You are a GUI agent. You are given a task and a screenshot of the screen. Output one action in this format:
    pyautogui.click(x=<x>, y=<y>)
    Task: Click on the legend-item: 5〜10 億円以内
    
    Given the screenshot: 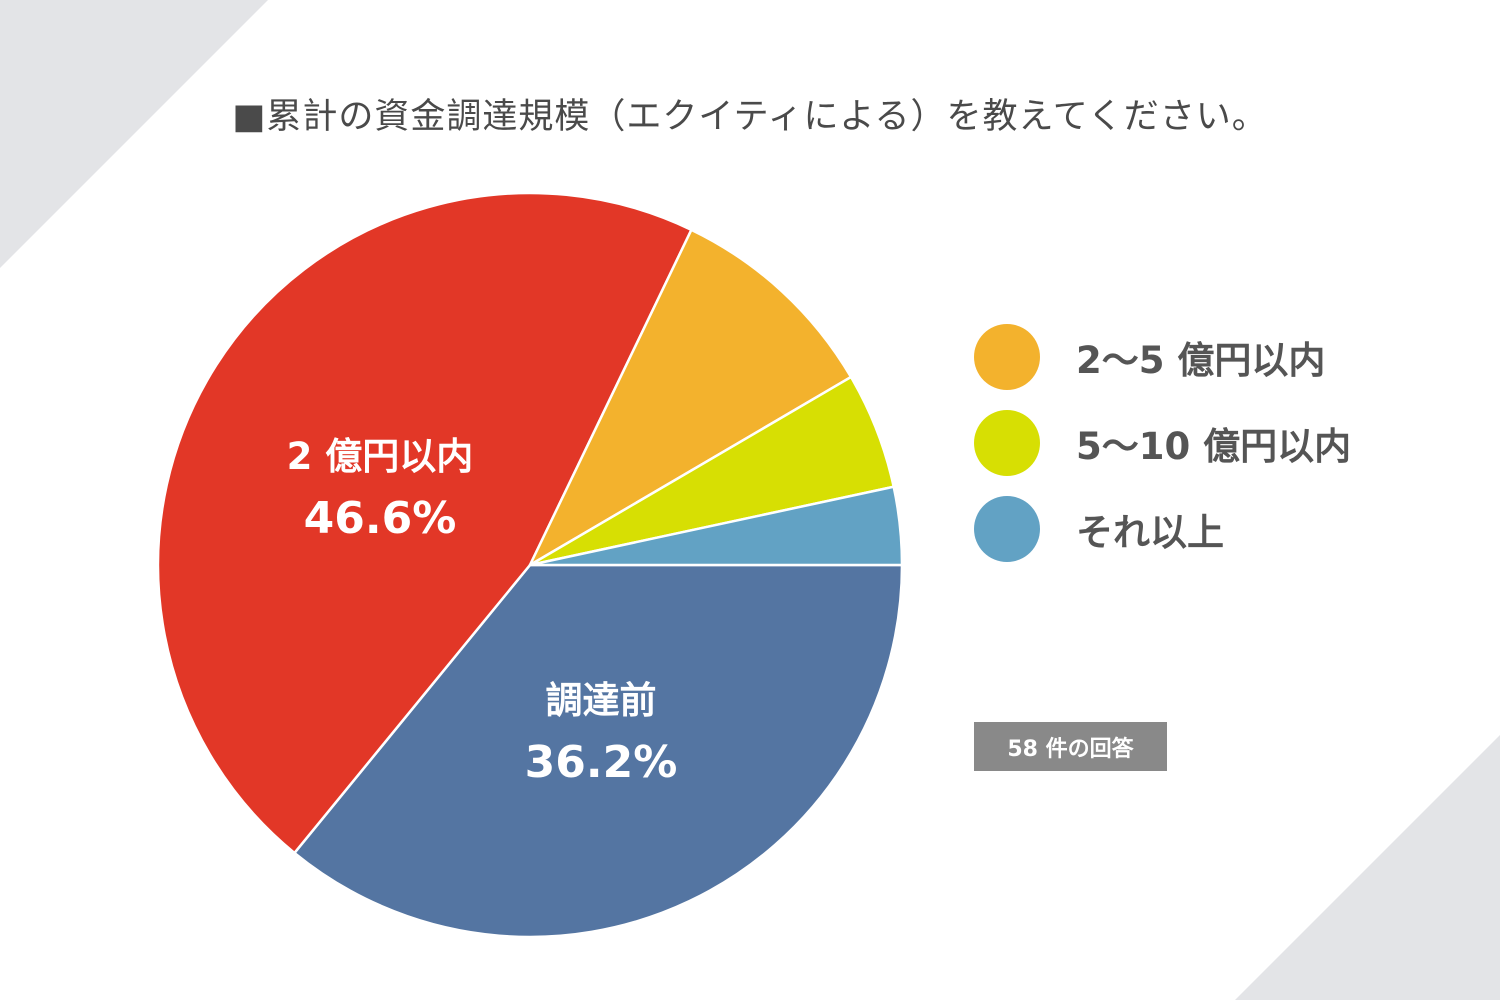 What is the action you would take?
    pyautogui.click(x=1162, y=443)
    